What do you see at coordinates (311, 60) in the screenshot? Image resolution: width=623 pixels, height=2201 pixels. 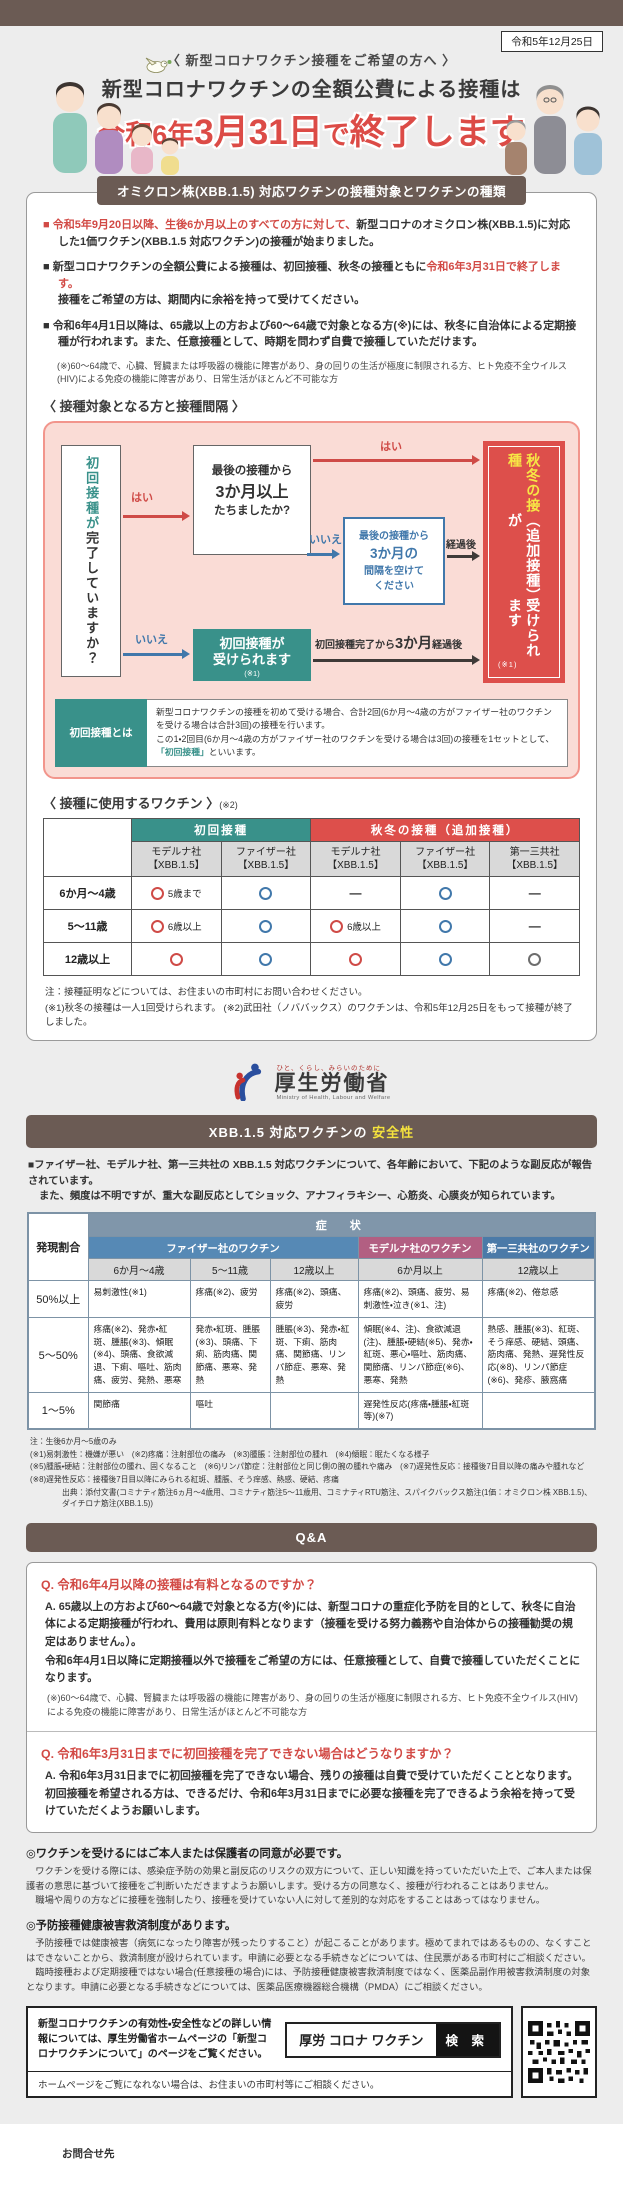 I see `lead-text: 〈 新型コロナワクチン接種をご希望の方へ 〉` at bounding box center [311, 60].